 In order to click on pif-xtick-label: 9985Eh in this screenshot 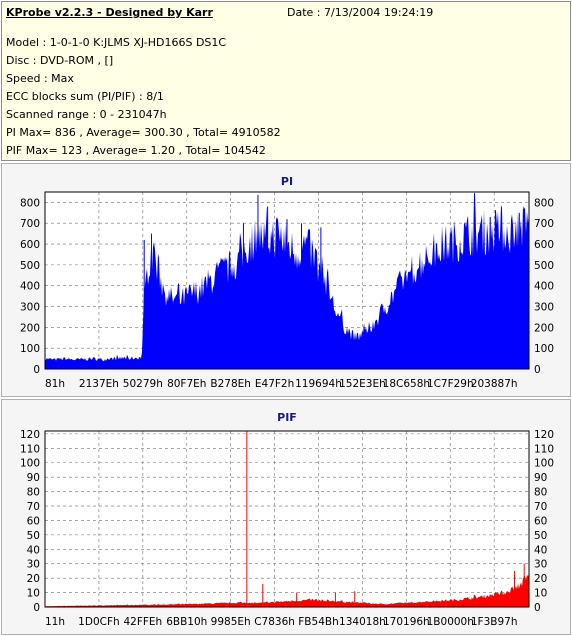, I will do `click(231, 622)`.